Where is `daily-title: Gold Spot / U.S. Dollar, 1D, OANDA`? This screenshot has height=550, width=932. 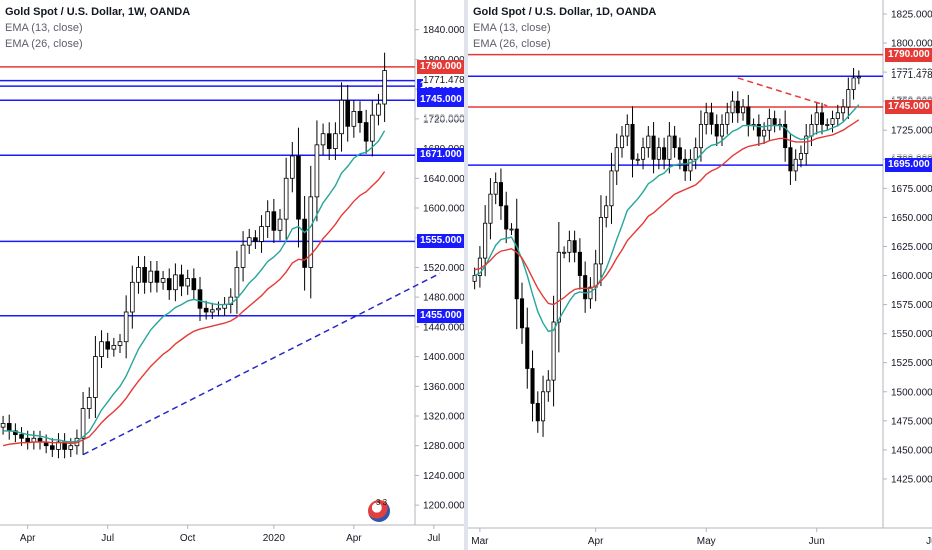
daily-title: Gold Spot / U.S. Dollar, 1D, OANDA is located at coordinates (565, 12).